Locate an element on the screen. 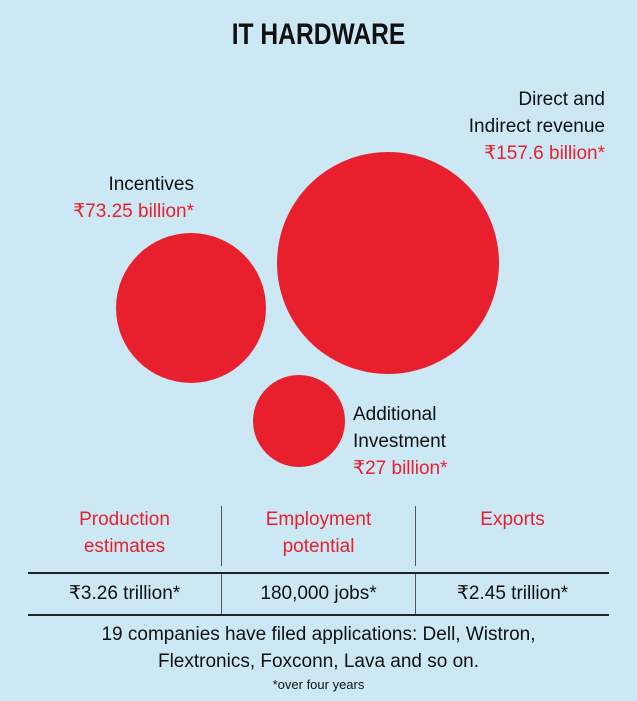 This screenshot has height=701, width=637. revenue-label-line1: Direct and is located at coordinates (561, 99).